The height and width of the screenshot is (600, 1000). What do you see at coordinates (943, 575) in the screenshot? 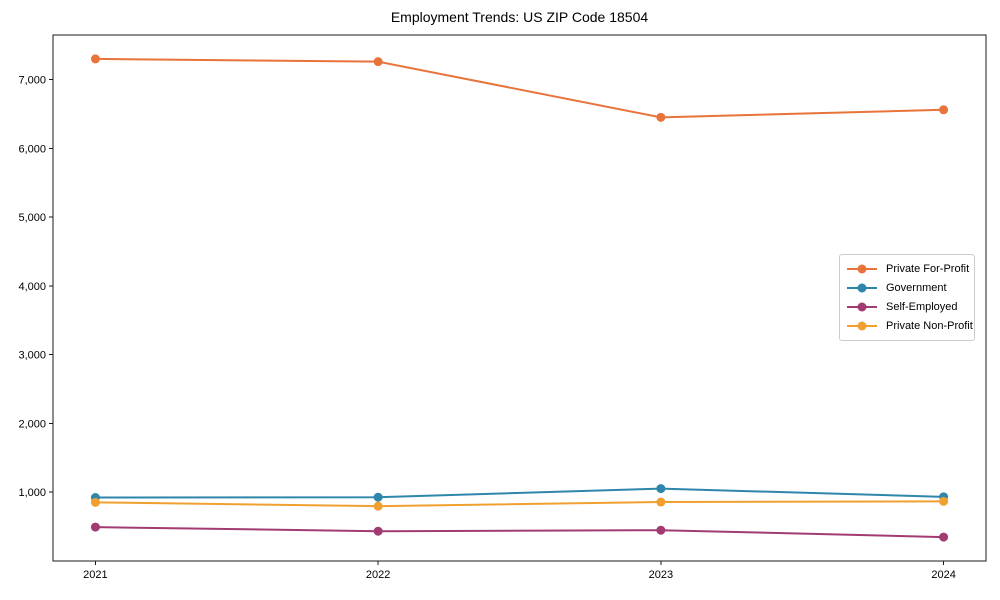
I see `x-tick-label: 2024` at bounding box center [943, 575].